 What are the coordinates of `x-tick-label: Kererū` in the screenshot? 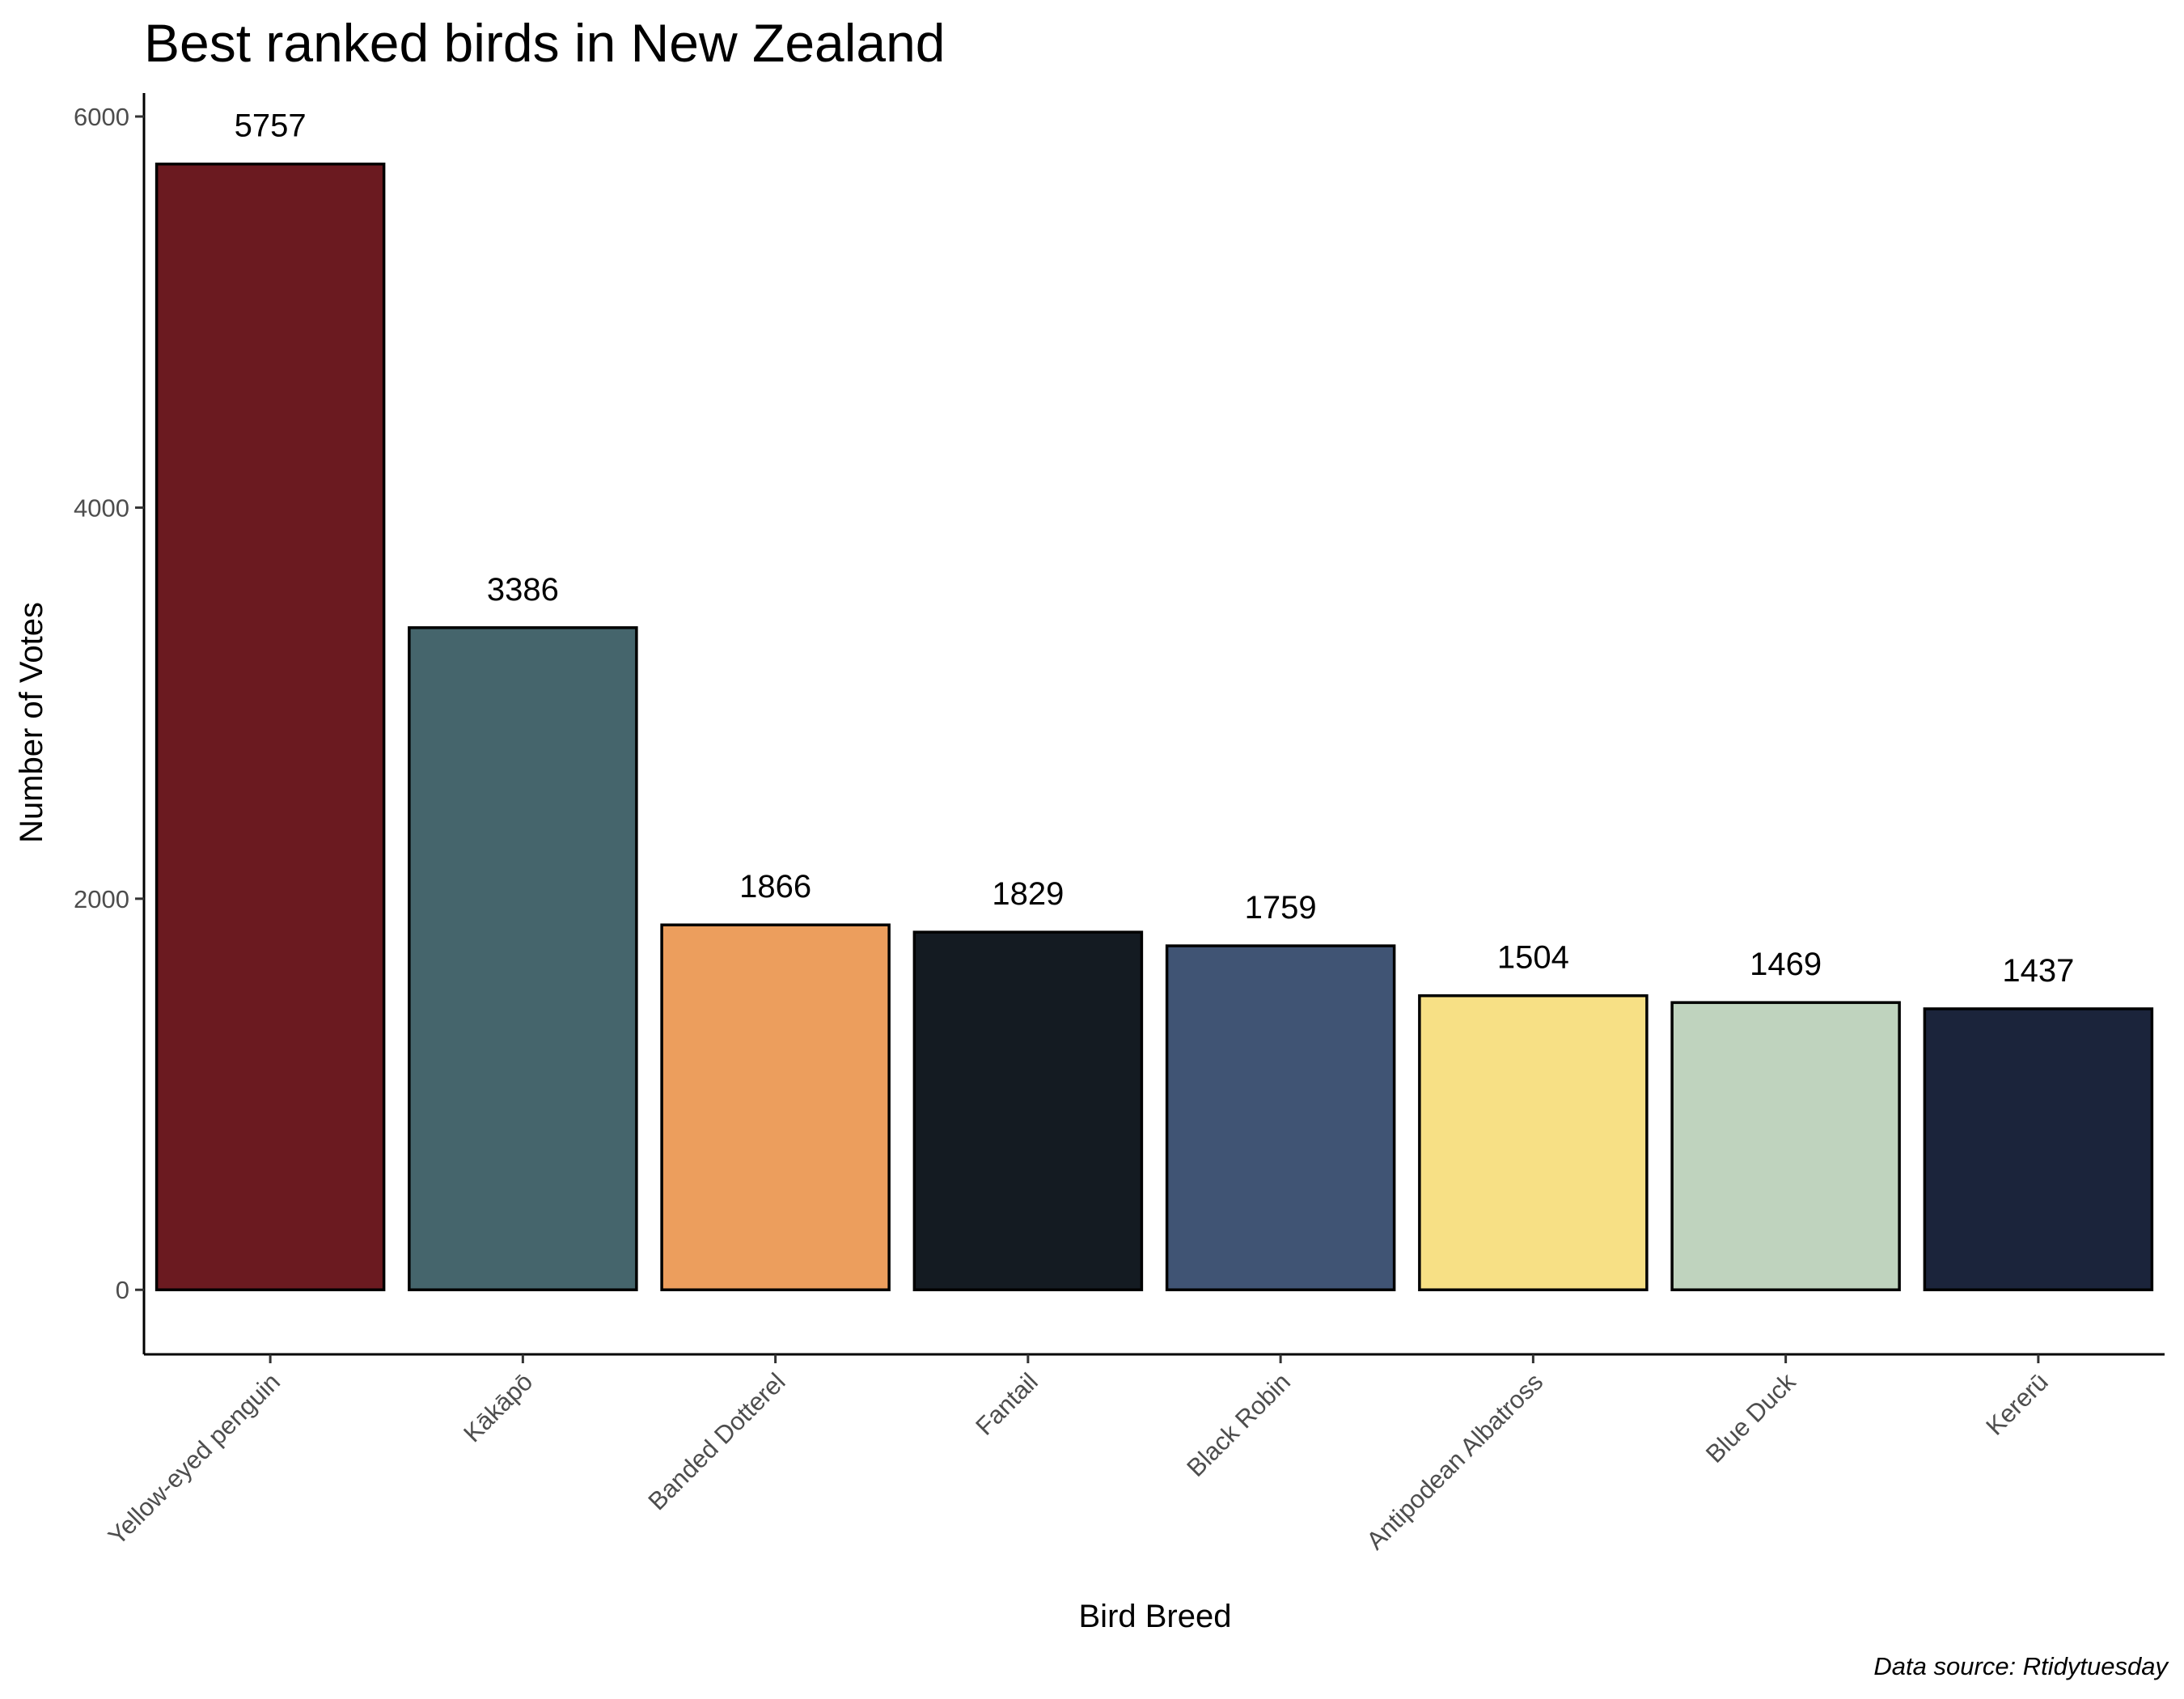 It's located at (2017, 1404).